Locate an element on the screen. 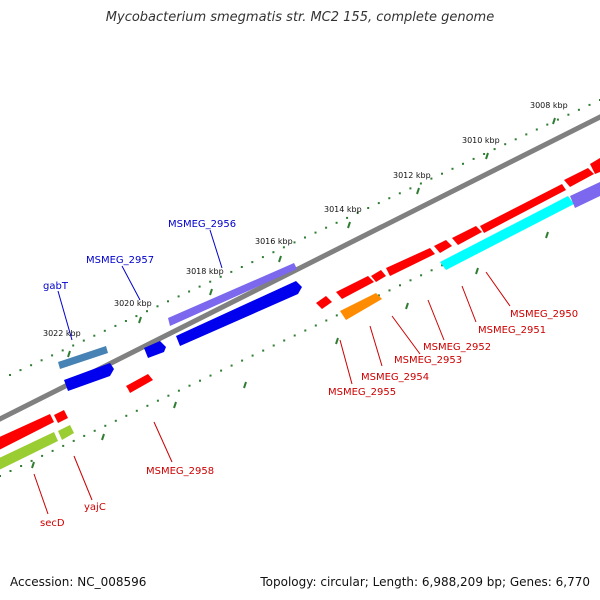 Image resolution: width=600 pixels, height=600 pixels. accession-label: Accession: is located at coordinates (42, 582).